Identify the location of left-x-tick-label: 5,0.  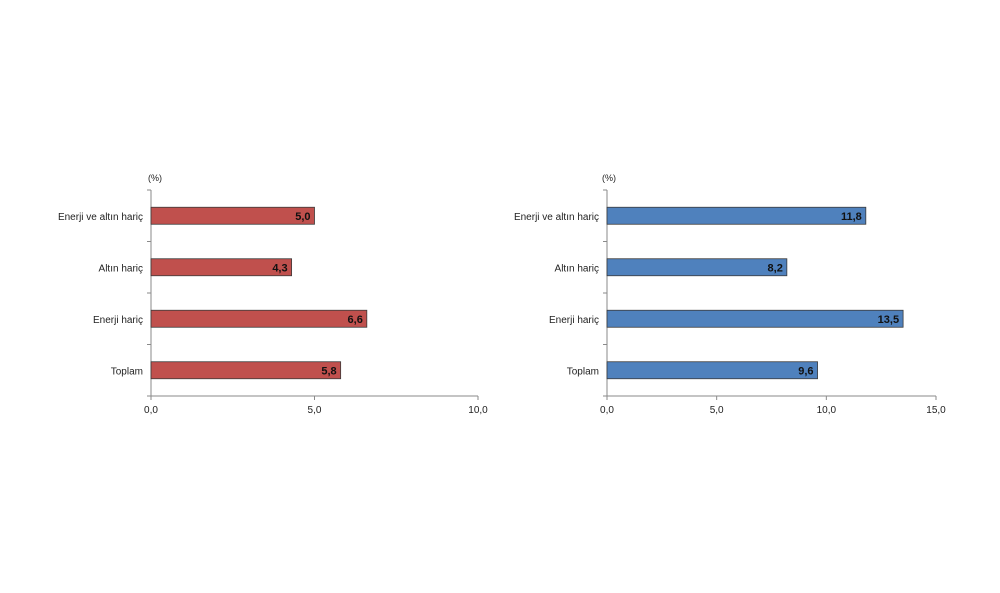
(315, 410).